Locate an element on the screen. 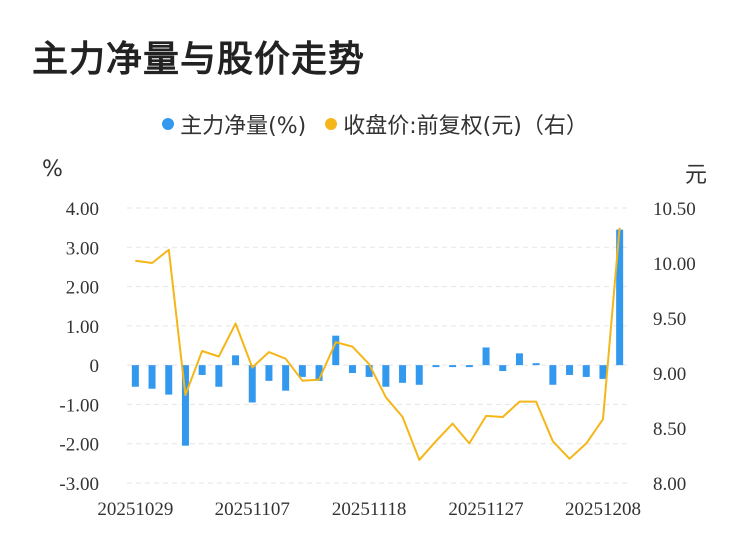 The image size is (750, 558). right-tick-label: 8.50 is located at coordinates (669, 429).